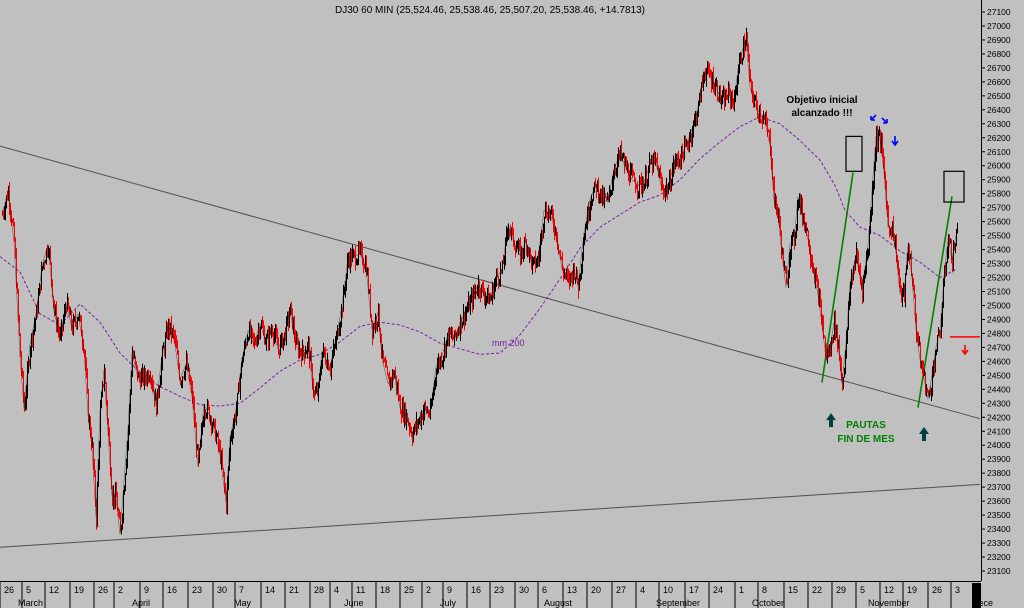 Image resolution: width=1024 pixels, height=608 pixels. Describe the element at coordinates (965, 350) in the screenshot. I see `red-arrow-icon` at that location.